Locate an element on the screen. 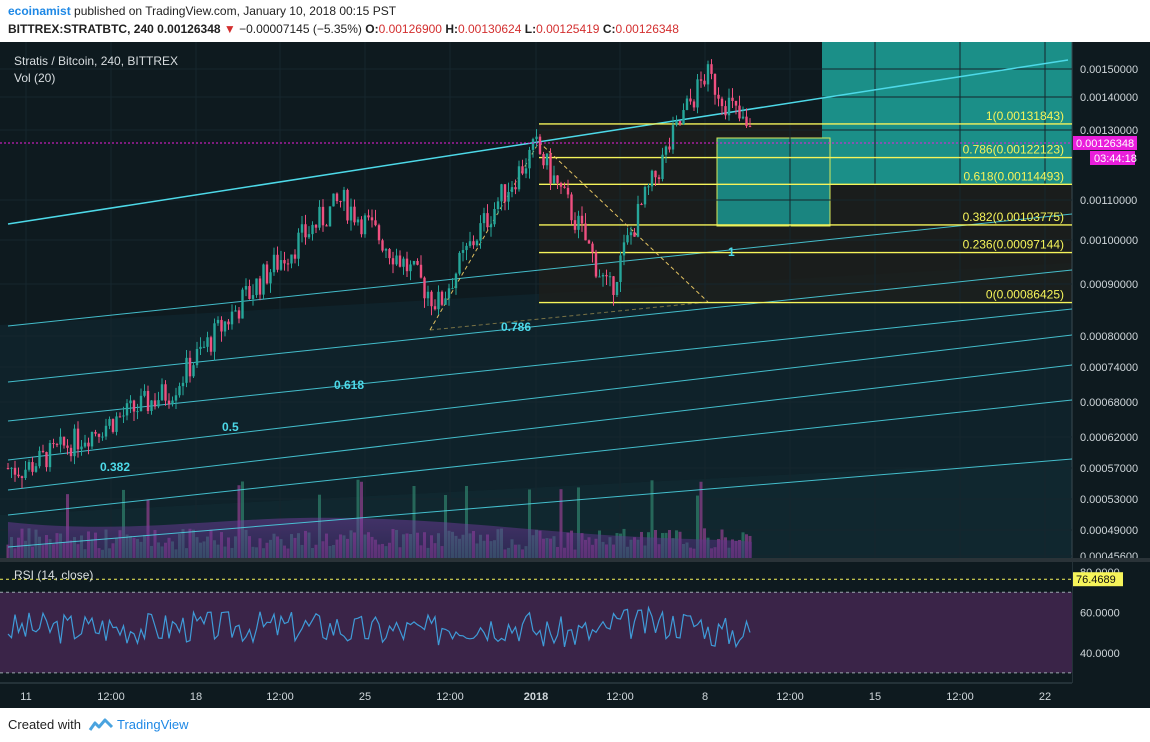 This screenshot has height=742, width=1150. rsi-levels is located at coordinates (536, 626).